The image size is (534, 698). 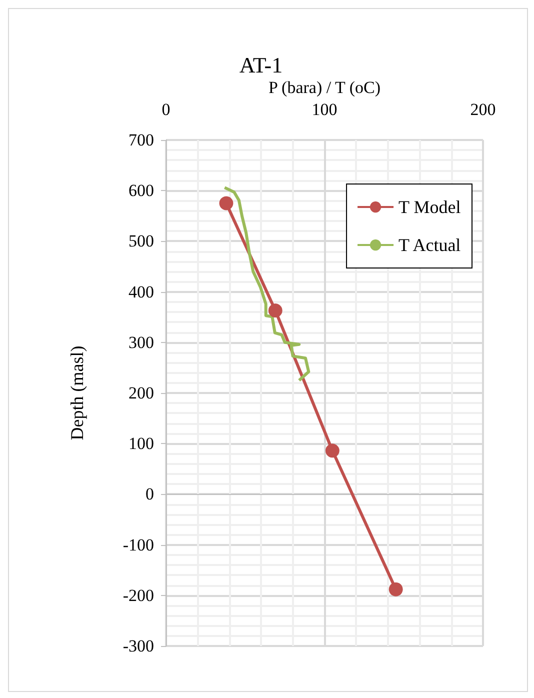 I want to click on legend-label: T Actual, so click(x=429, y=245).